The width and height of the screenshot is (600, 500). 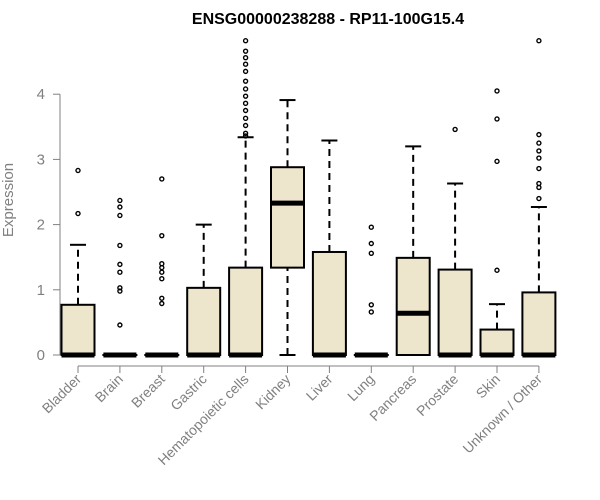 I want to click on box-hematopoietic-cells, so click(x=246, y=198).